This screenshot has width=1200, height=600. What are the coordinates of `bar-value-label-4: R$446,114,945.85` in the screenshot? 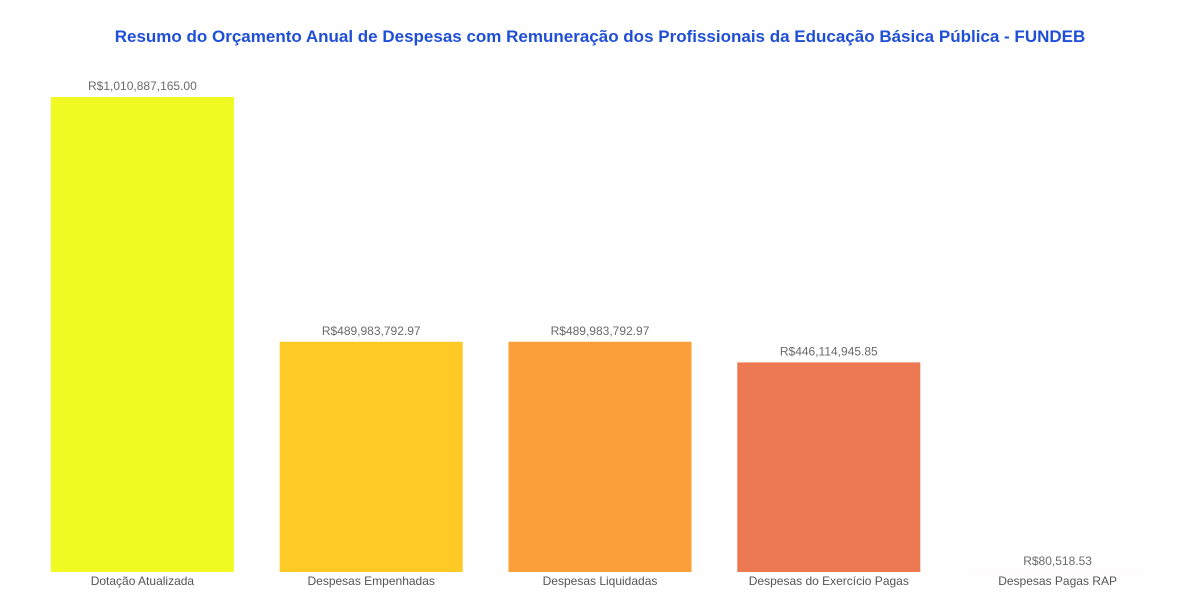 It's located at (829, 351).